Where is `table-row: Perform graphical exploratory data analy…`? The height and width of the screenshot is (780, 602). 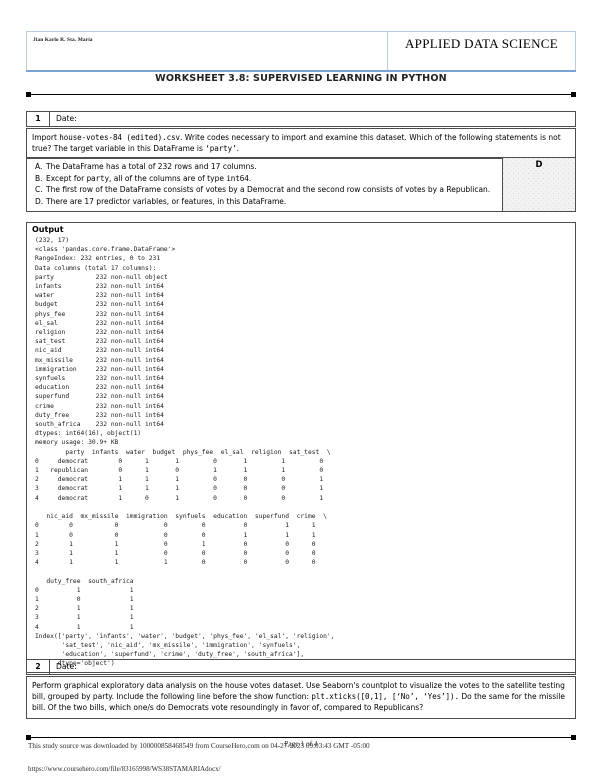
table-row: Perform graphical exploratory data analy… is located at coordinates (301, 697).